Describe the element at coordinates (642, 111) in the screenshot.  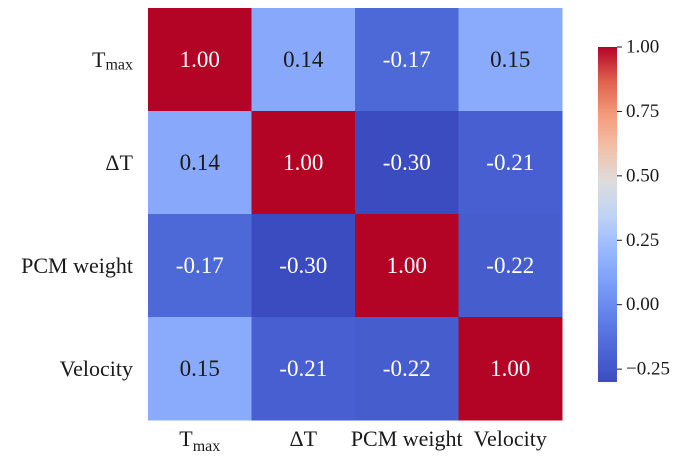
I see `colorbar-tick-label: 0.75` at that location.